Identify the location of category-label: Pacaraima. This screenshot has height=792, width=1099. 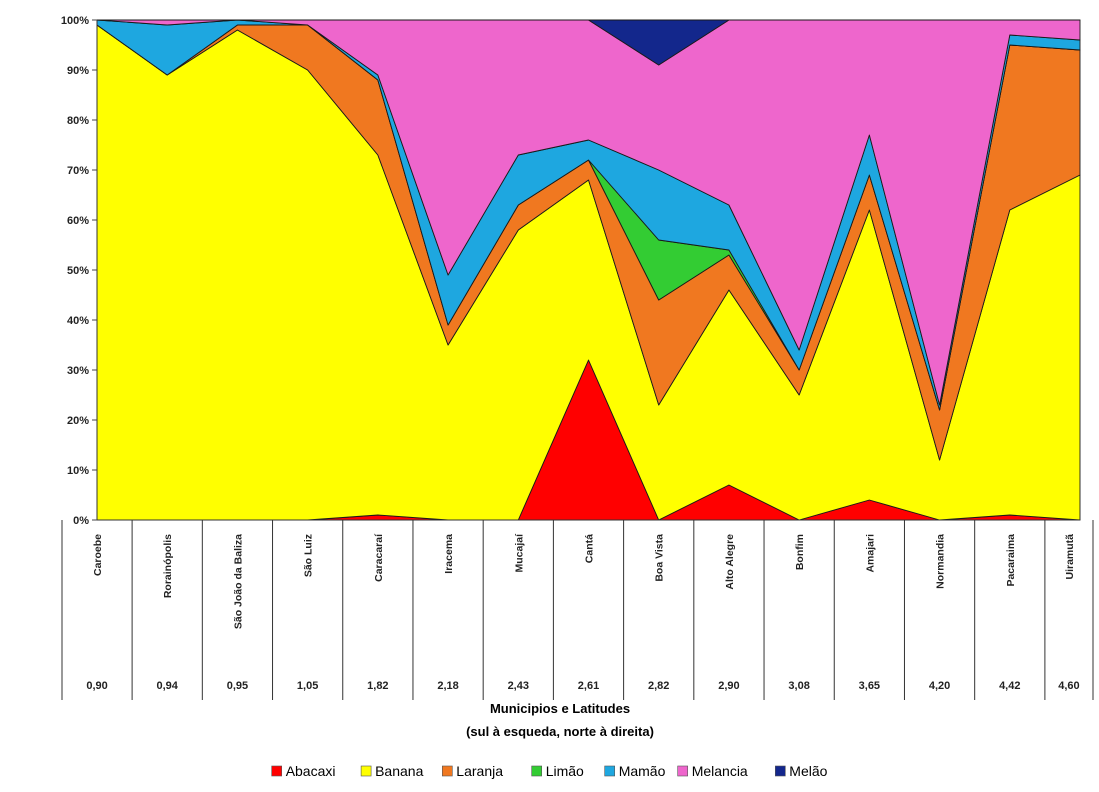
(1011, 560).